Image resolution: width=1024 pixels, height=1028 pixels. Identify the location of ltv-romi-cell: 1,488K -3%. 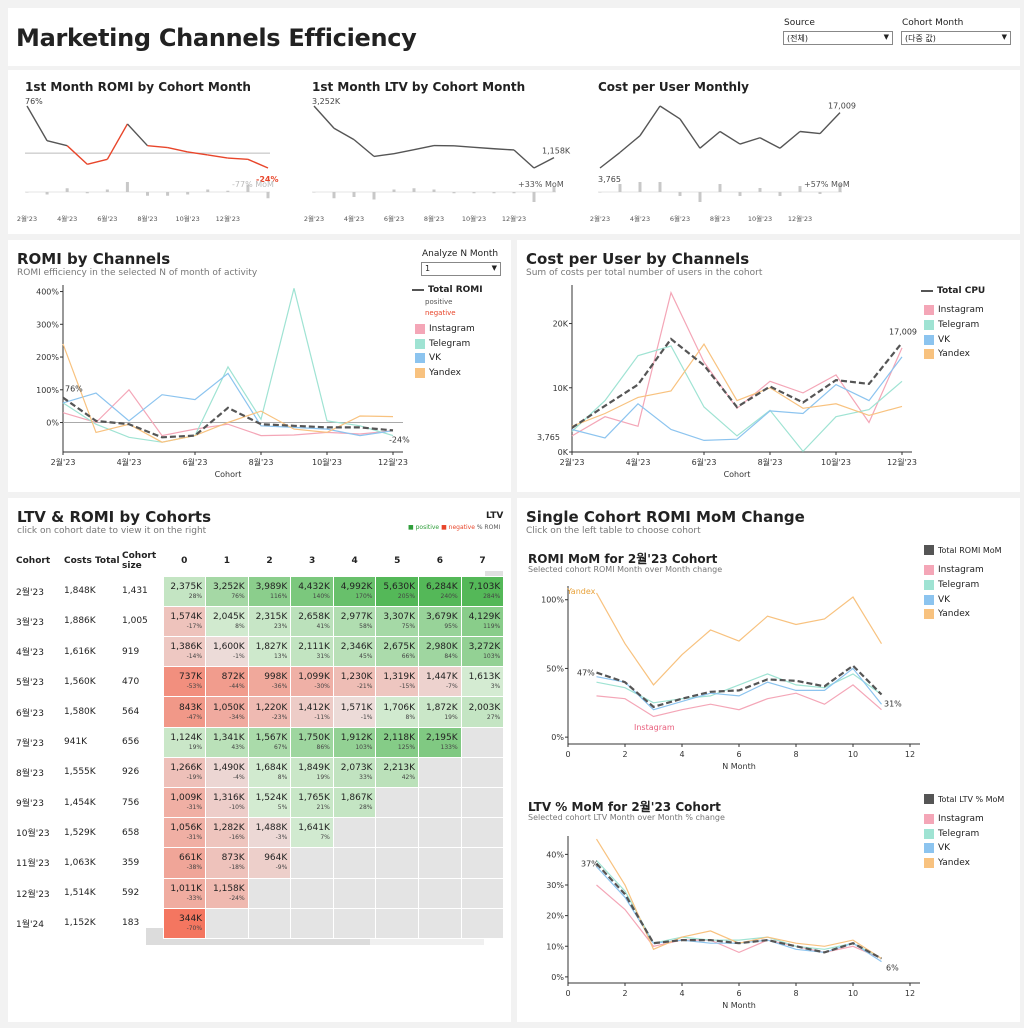
(269, 833).